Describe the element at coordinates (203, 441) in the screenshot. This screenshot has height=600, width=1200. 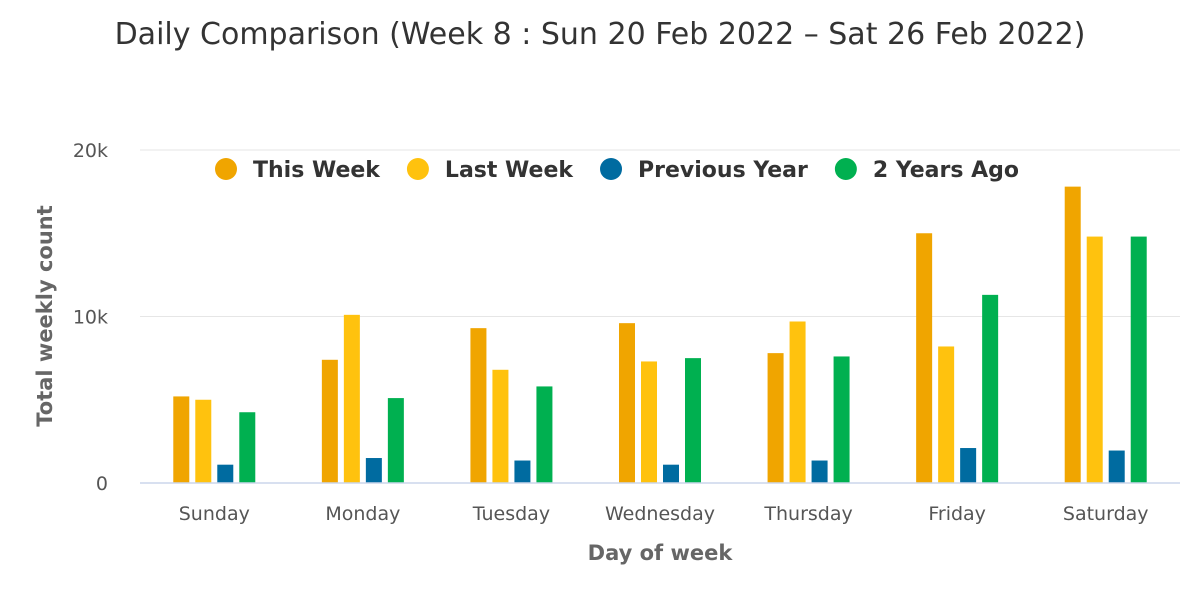
I see `bar-last-week-sunday` at that location.